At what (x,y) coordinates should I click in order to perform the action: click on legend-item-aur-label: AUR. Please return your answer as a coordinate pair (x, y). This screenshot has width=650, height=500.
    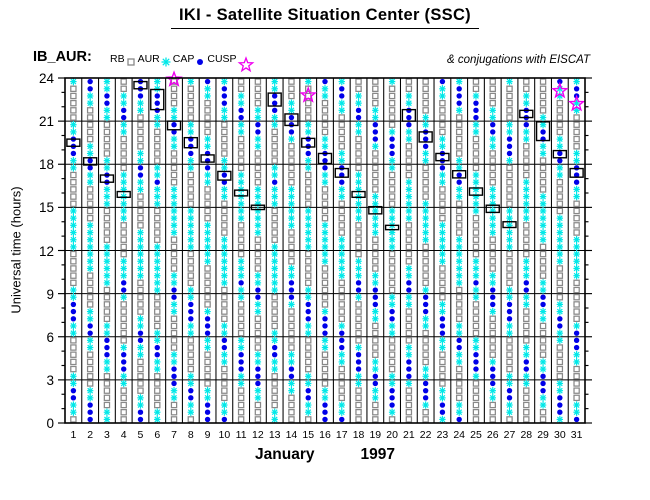
    Looking at the image, I should click on (148, 59).